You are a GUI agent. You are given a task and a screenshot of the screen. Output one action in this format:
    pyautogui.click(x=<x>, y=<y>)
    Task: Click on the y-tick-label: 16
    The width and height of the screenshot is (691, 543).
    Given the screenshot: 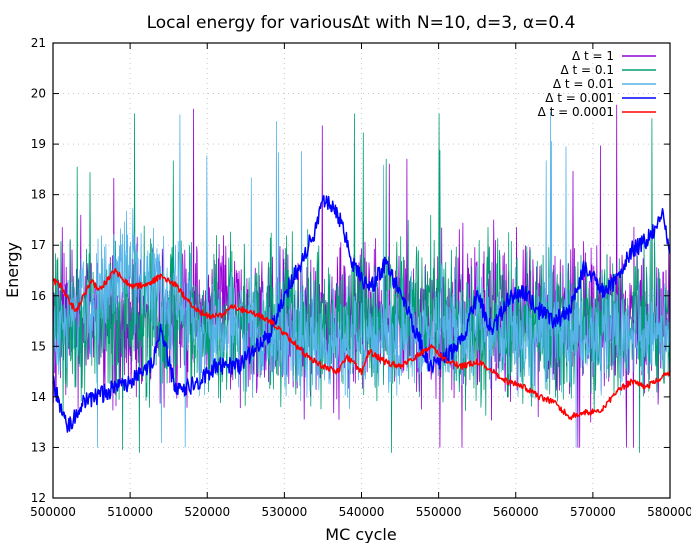 What is the action you would take?
    pyautogui.click(x=38, y=296)
    